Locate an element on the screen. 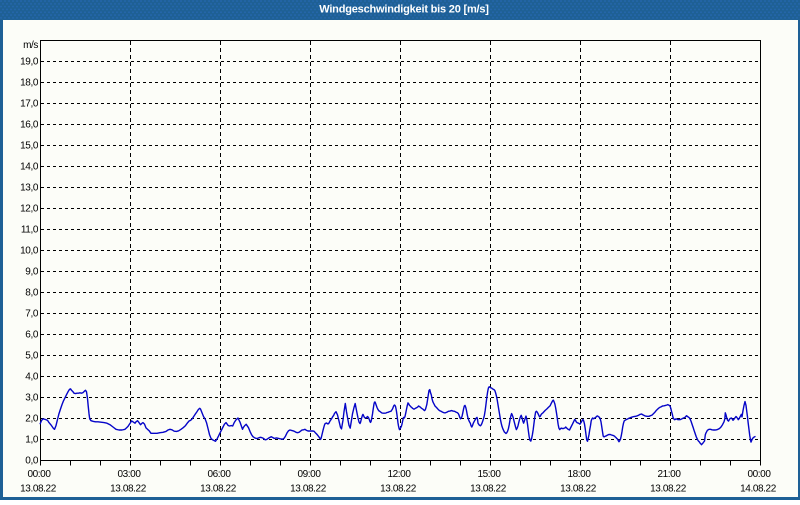 The image size is (800, 505). svg-text: 11,0 is located at coordinates (30, 230).